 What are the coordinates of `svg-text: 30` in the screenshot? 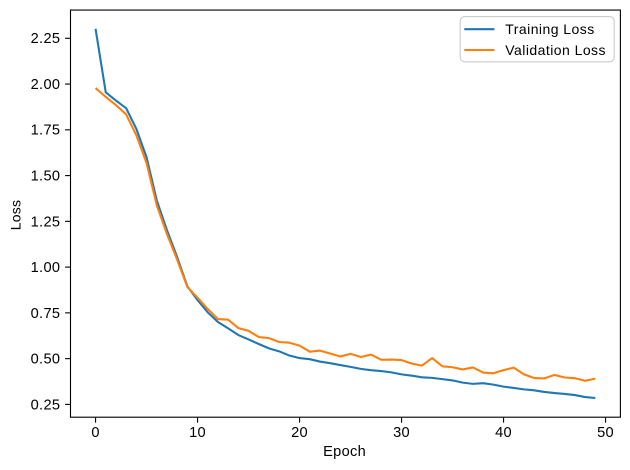 It's located at (401, 433).